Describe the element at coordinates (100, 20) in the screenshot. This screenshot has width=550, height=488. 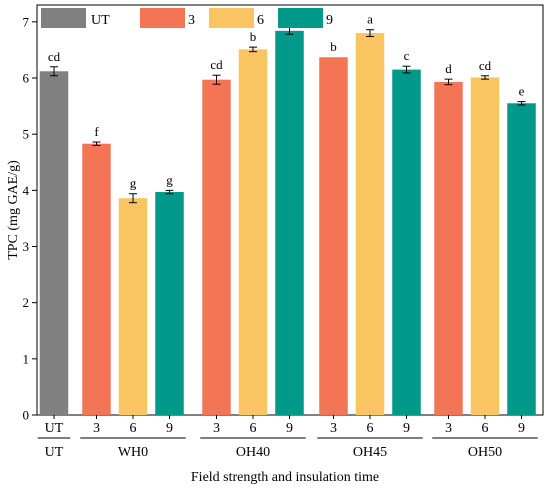
I see `legend-label: UT` at that location.